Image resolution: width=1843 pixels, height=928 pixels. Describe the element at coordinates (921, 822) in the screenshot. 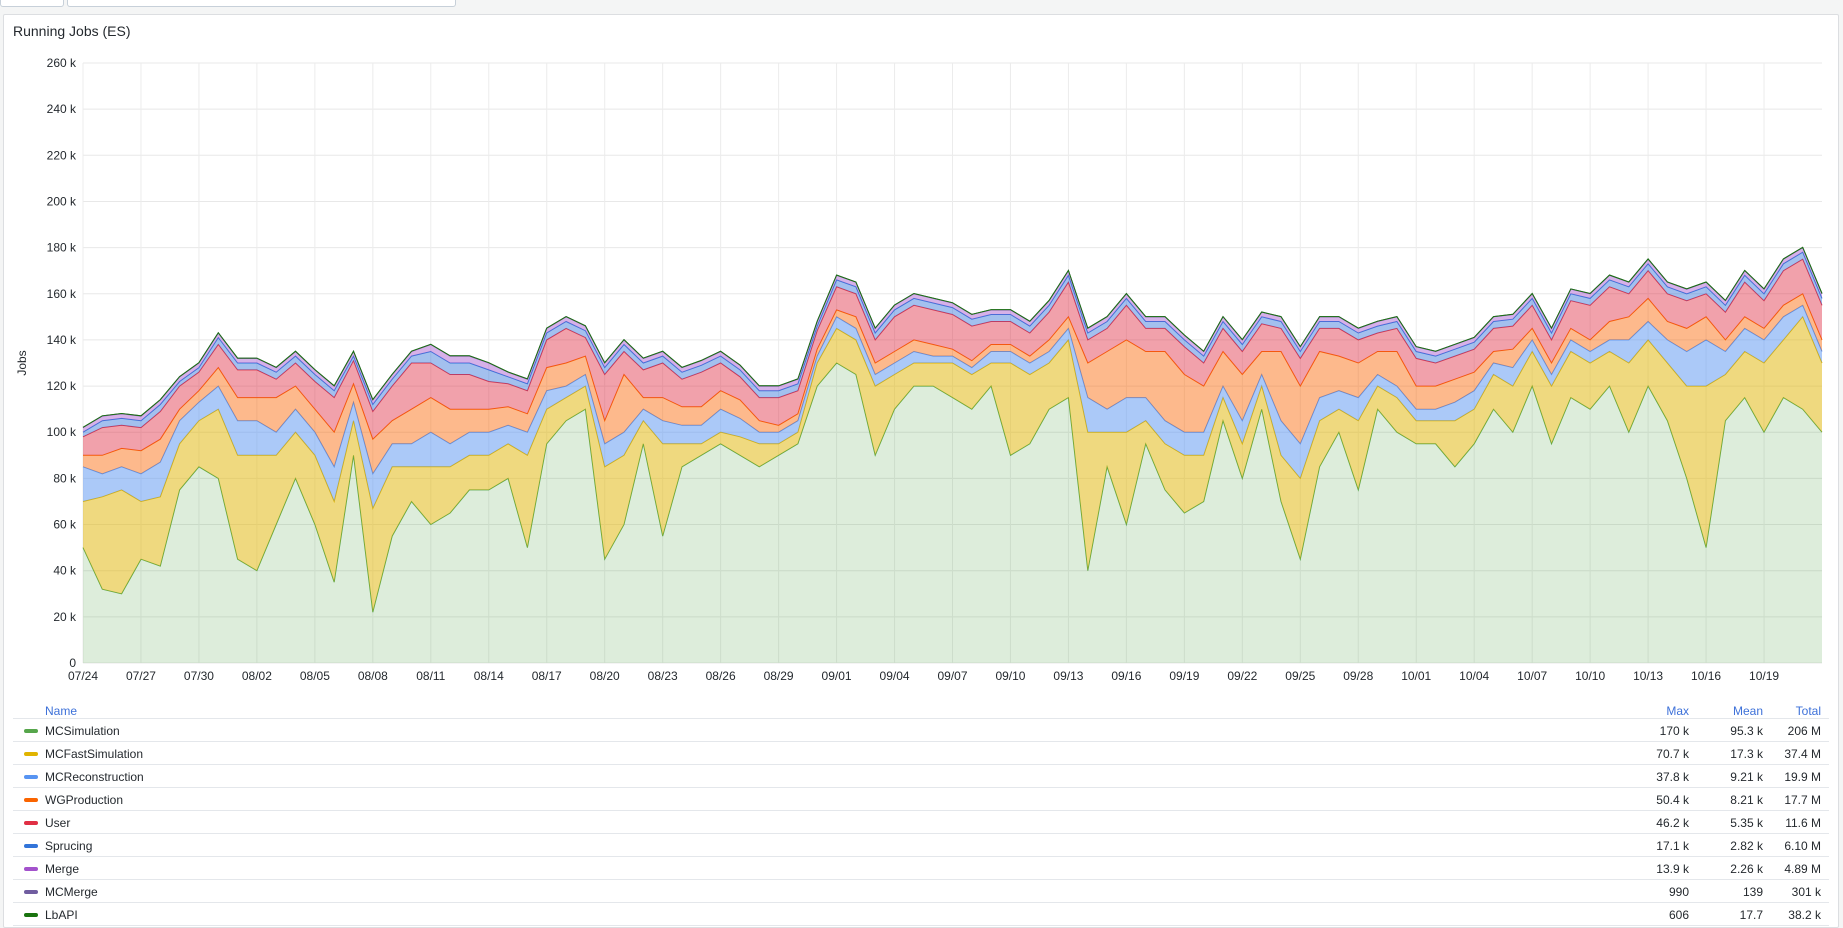

I see `legend-row: User 46.2 k 5.35 k 11.6 M` at that location.